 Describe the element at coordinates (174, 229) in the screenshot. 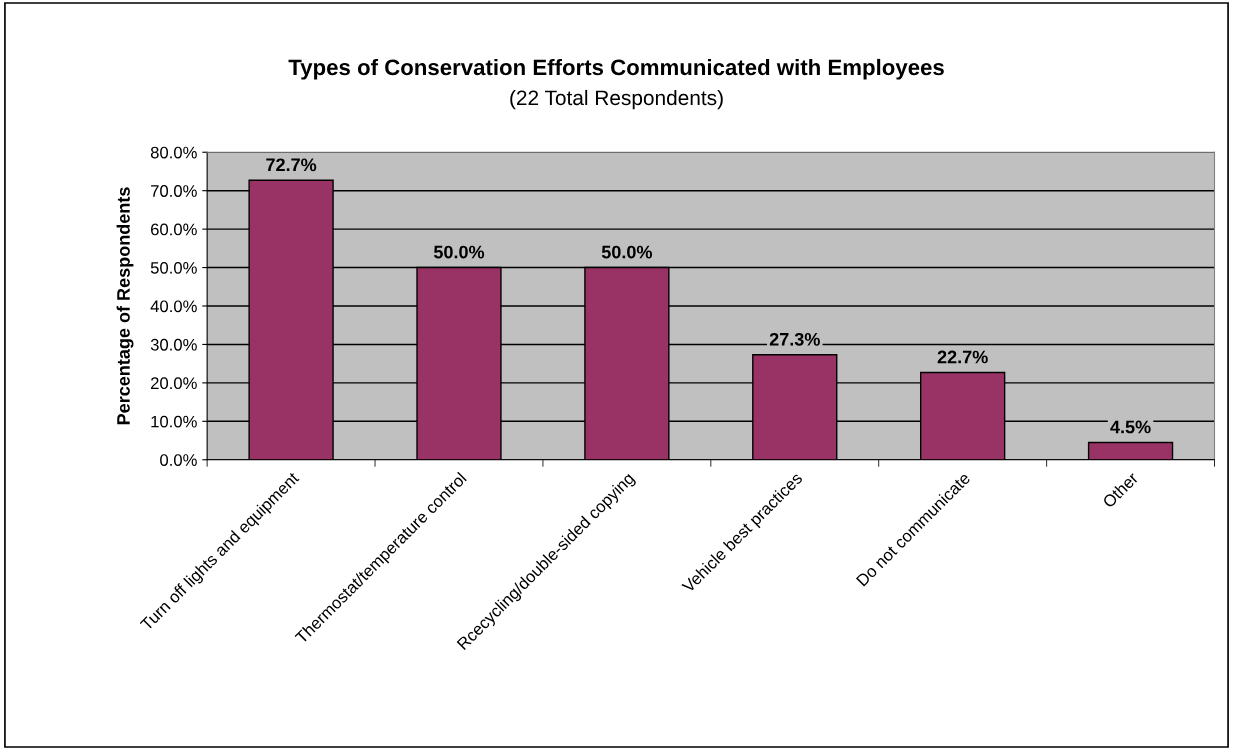

I see `y-tick-label: 60.0%` at that location.